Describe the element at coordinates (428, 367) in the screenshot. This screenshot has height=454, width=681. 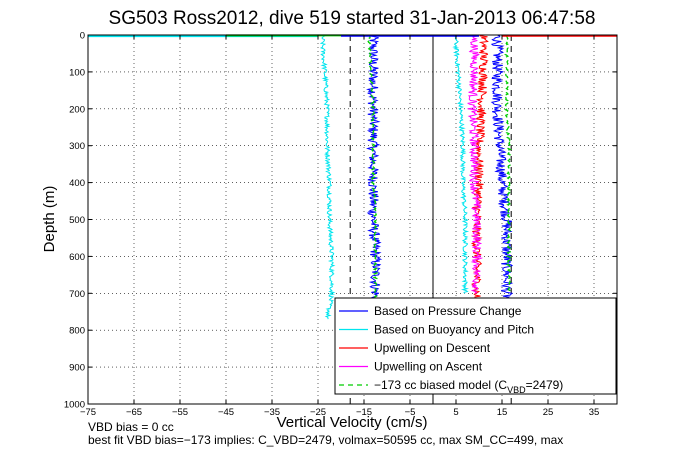
I see `legend-label: Upwelling on Ascent` at that location.